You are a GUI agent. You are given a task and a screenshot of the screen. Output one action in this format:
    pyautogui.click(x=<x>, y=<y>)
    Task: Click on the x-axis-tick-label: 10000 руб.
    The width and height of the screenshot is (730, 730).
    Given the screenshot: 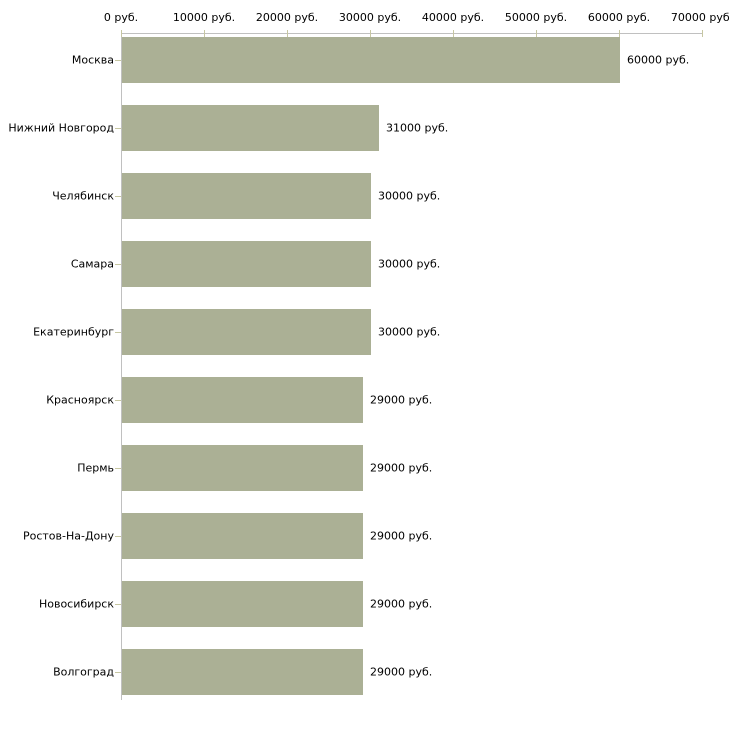 What is the action you would take?
    pyautogui.click(x=204, y=17)
    